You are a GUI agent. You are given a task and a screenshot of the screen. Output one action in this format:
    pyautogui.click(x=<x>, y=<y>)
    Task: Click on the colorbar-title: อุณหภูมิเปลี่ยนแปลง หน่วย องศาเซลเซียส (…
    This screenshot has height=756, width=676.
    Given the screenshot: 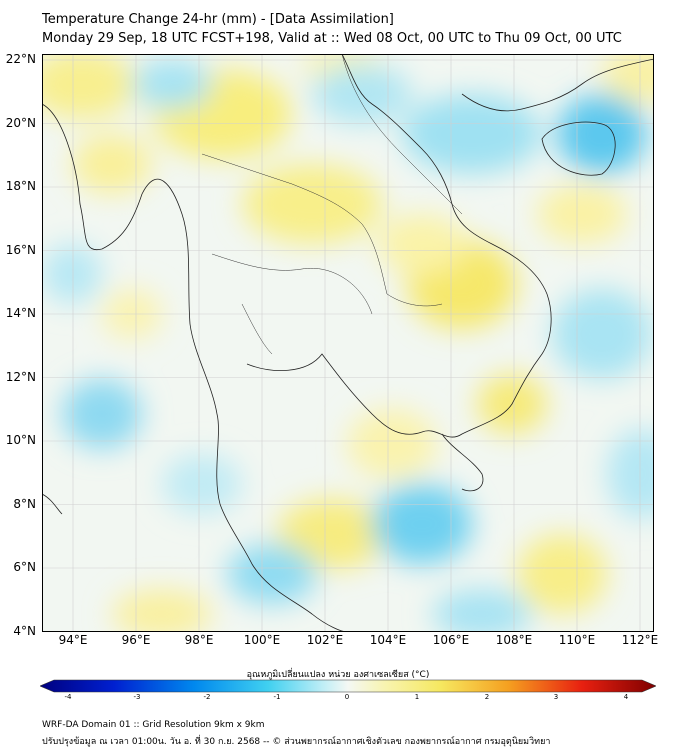 What is the action you would take?
    pyautogui.click(x=338, y=675)
    